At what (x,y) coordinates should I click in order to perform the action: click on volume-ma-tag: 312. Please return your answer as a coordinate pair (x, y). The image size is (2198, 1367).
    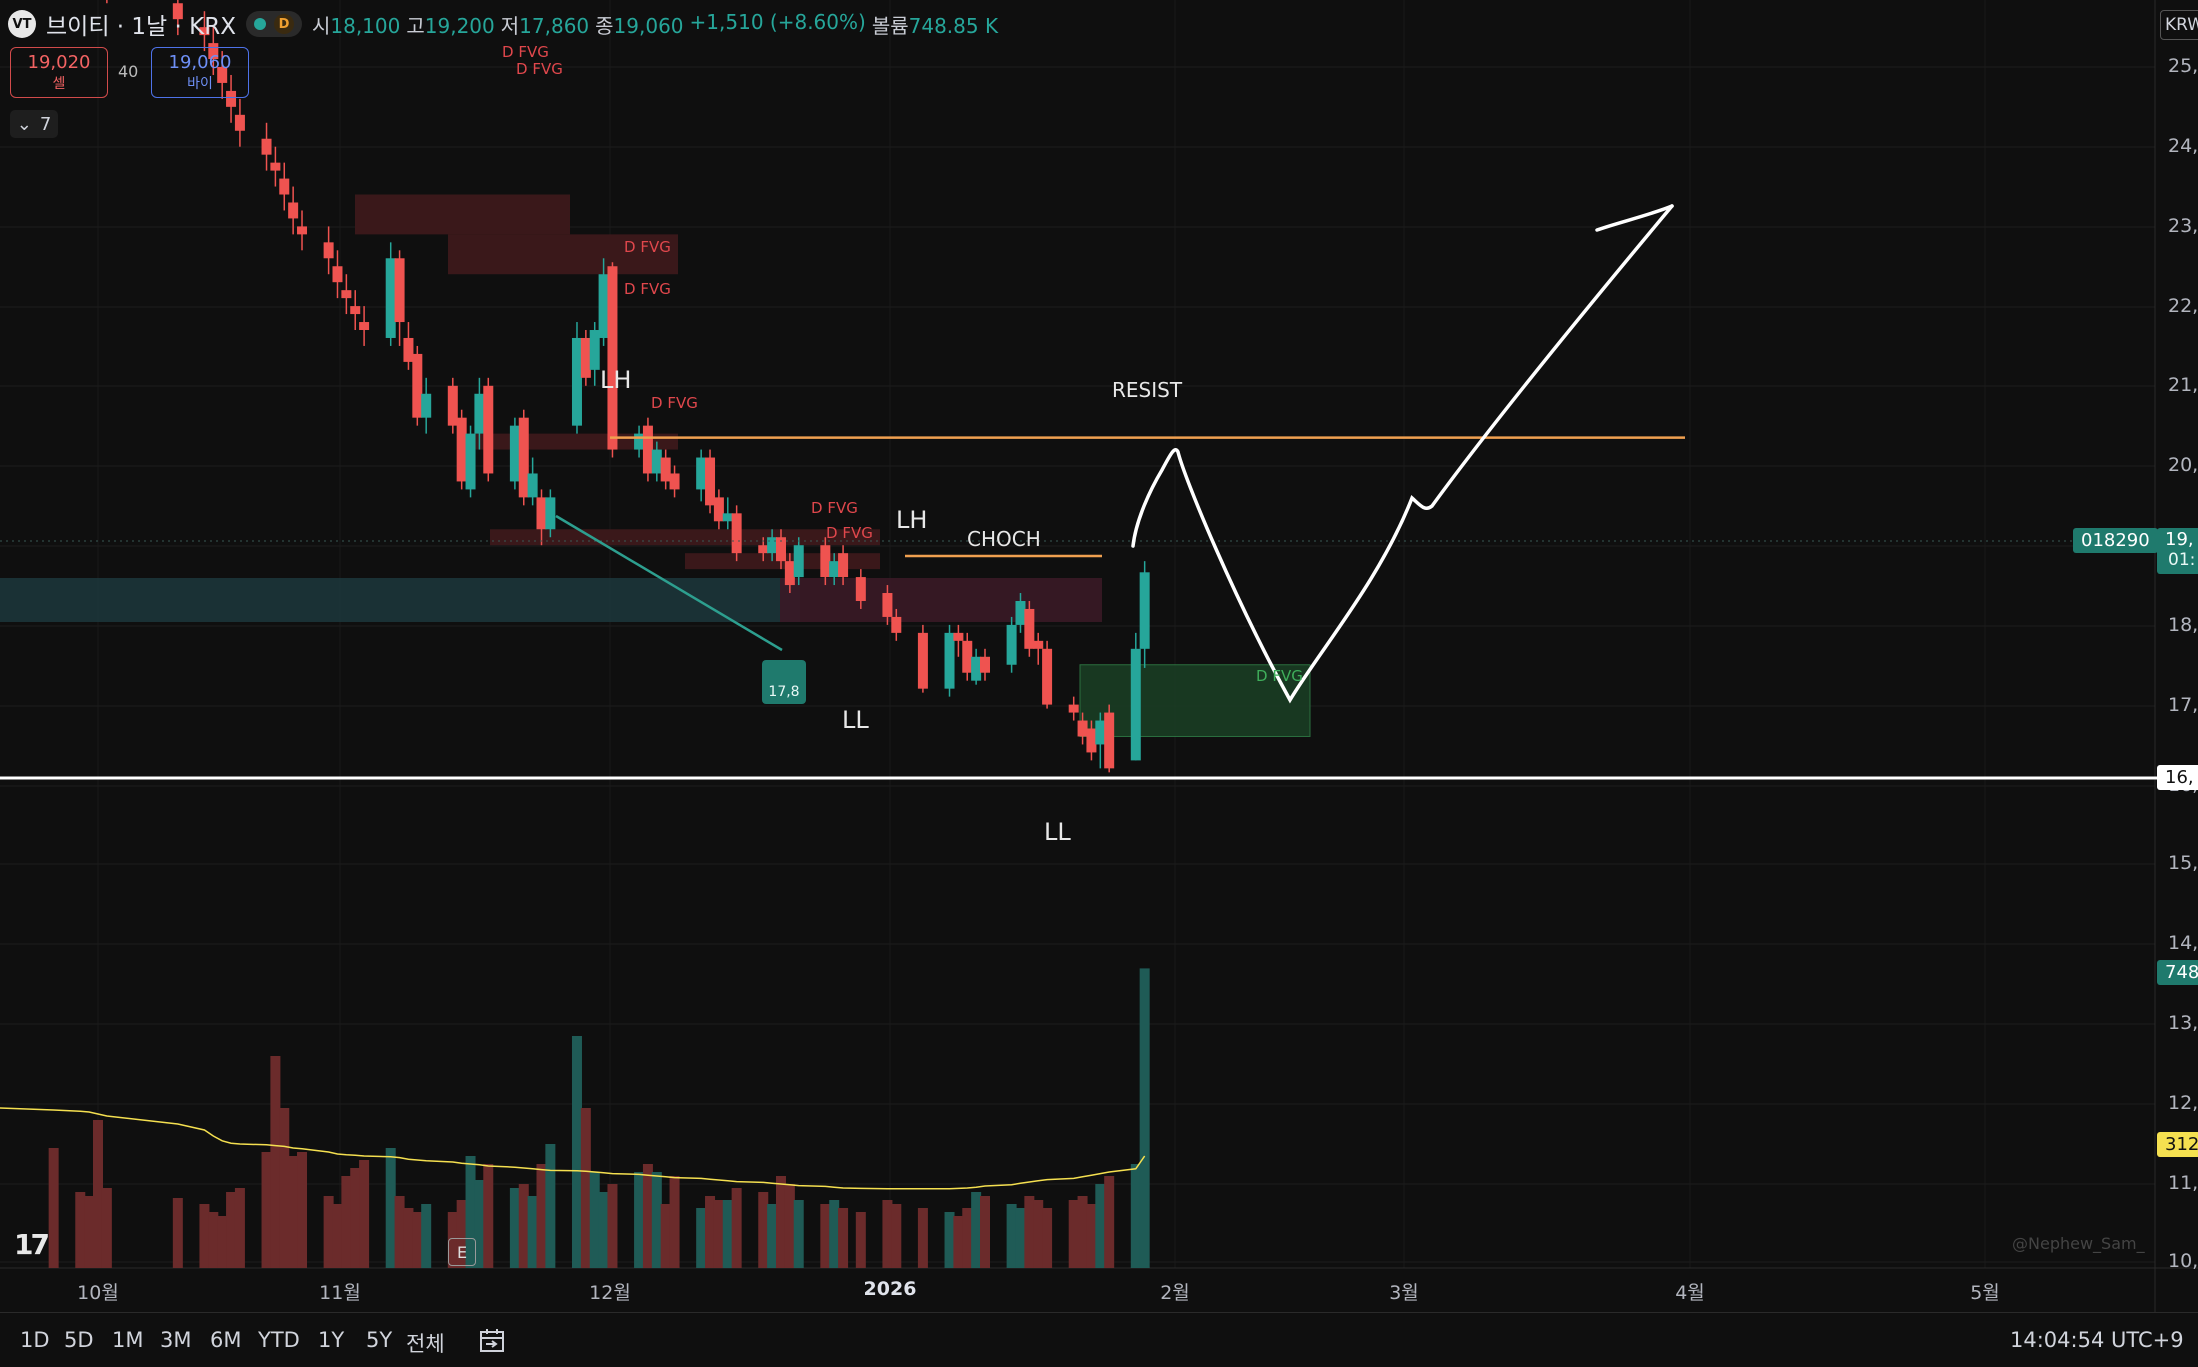
    Looking at the image, I should click on (2177, 1144).